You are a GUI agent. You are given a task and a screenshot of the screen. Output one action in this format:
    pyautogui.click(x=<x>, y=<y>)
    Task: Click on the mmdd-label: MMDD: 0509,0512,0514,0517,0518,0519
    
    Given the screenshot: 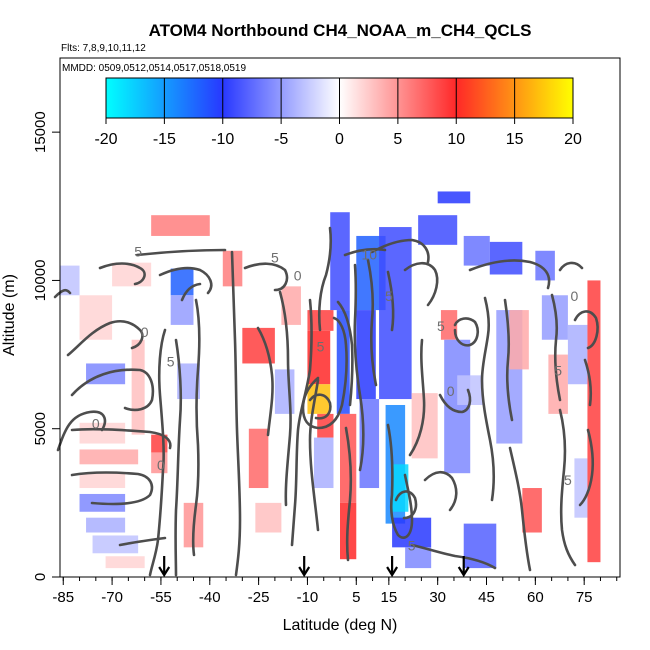 What is the action you would take?
    pyautogui.click(x=154, y=68)
    